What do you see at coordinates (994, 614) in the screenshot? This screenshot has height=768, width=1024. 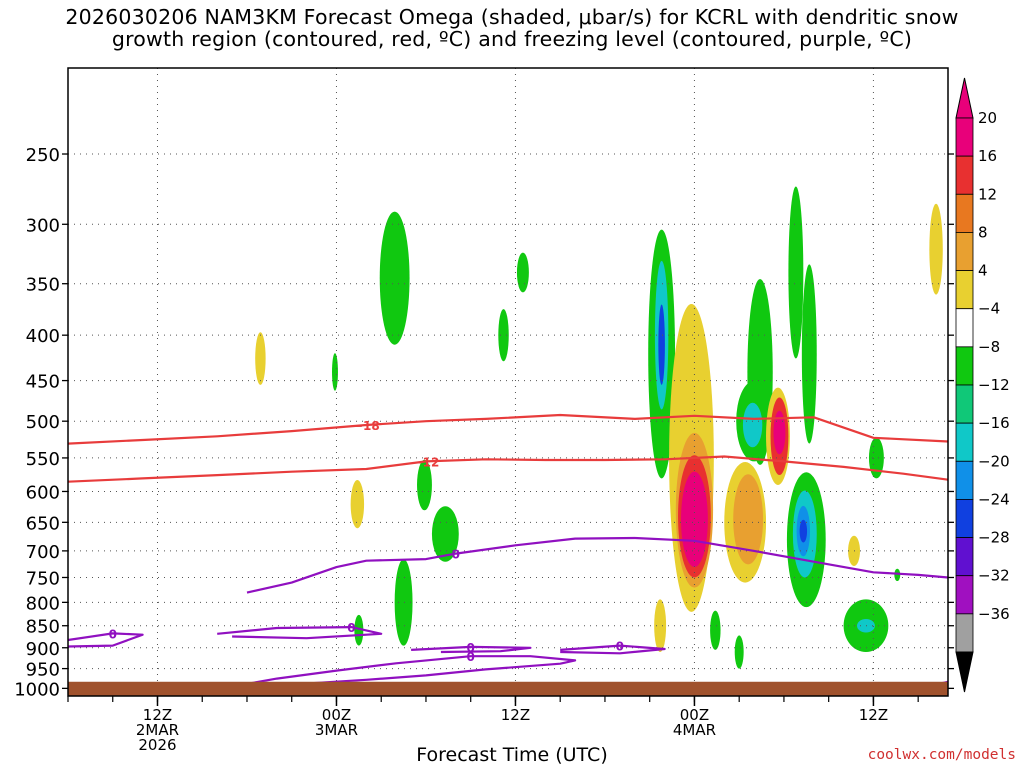 I see `colorbar-label: −36` at bounding box center [994, 614].